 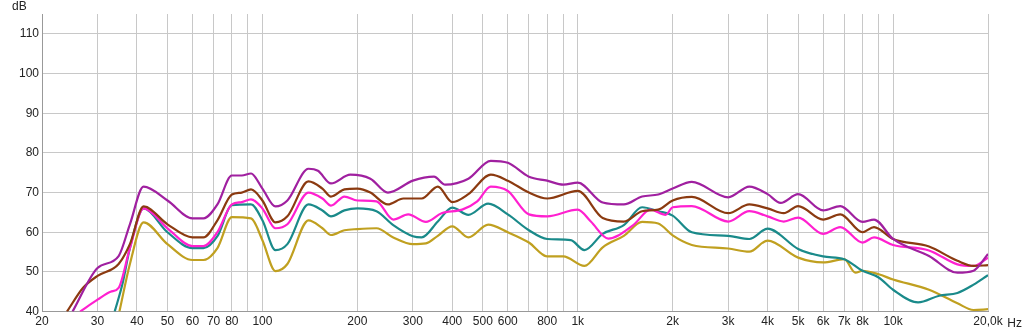 What do you see at coordinates (483, 321) in the screenshot?
I see `x-tick-label: 500` at bounding box center [483, 321].